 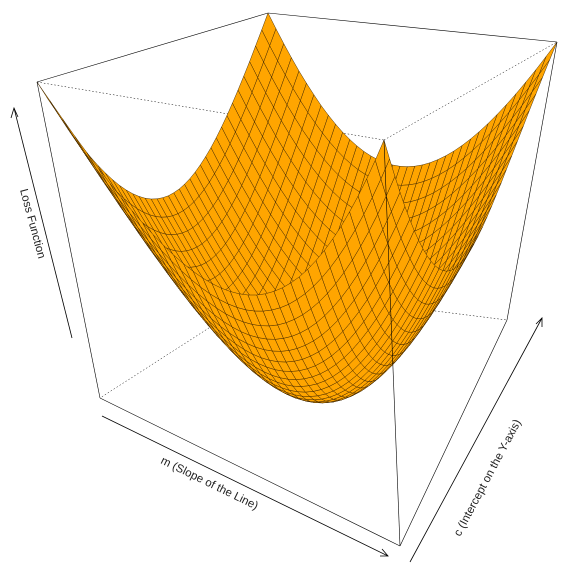 What do you see at coordinates (488, 477) in the screenshot?
I see `y-axis-label: c (Intercept on the Y-axis)` at bounding box center [488, 477].